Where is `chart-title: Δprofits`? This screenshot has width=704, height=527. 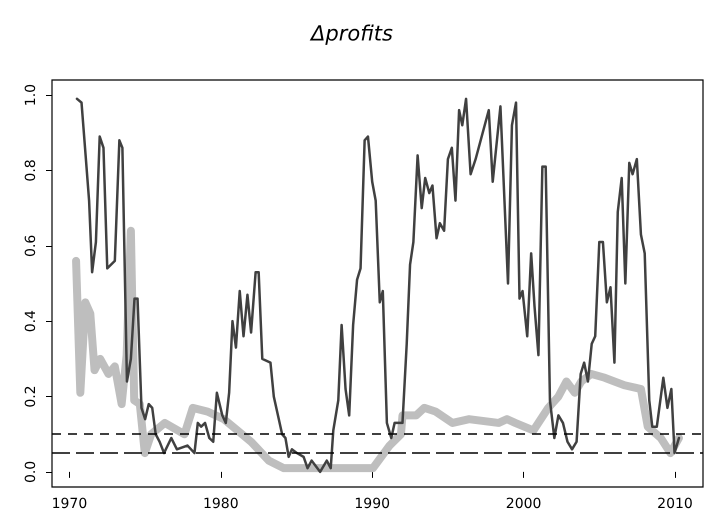 chart-title: Δprofits is located at coordinates (351, 34).